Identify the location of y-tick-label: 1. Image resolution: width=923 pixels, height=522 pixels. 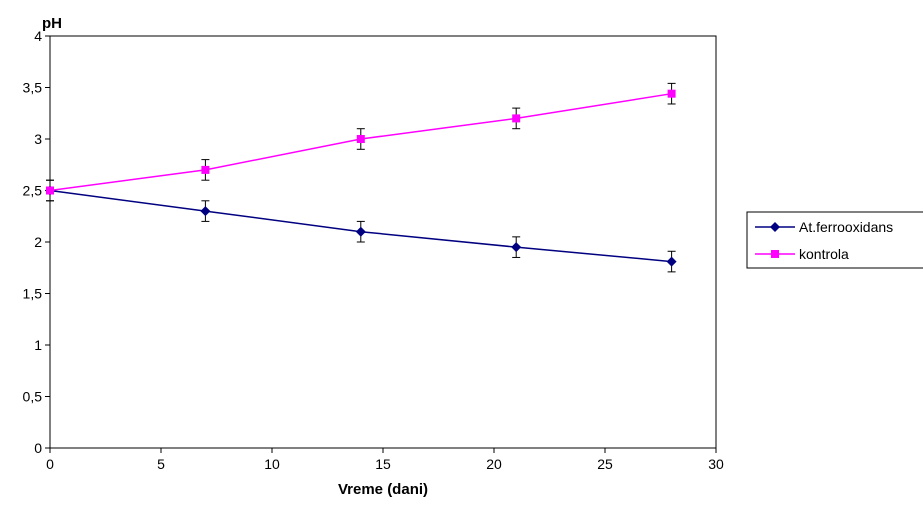
(38, 345).